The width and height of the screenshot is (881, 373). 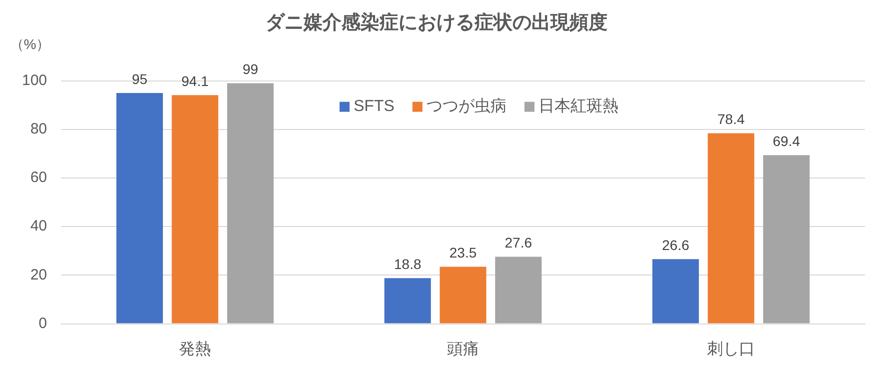 What do you see at coordinates (518, 242) in the screenshot?
I see `data-label: 27.6` at bounding box center [518, 242].